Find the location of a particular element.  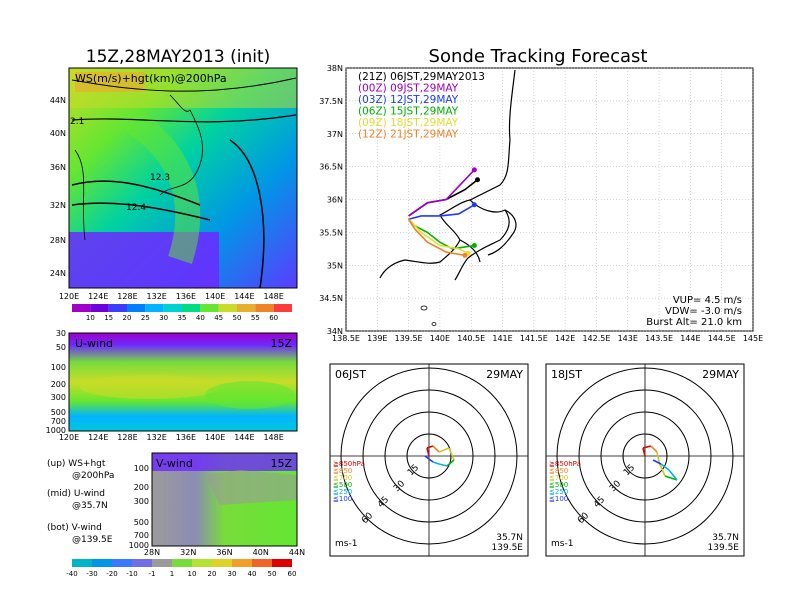

colorbar-tick-label: 20 is located at coordinates (127, 318).